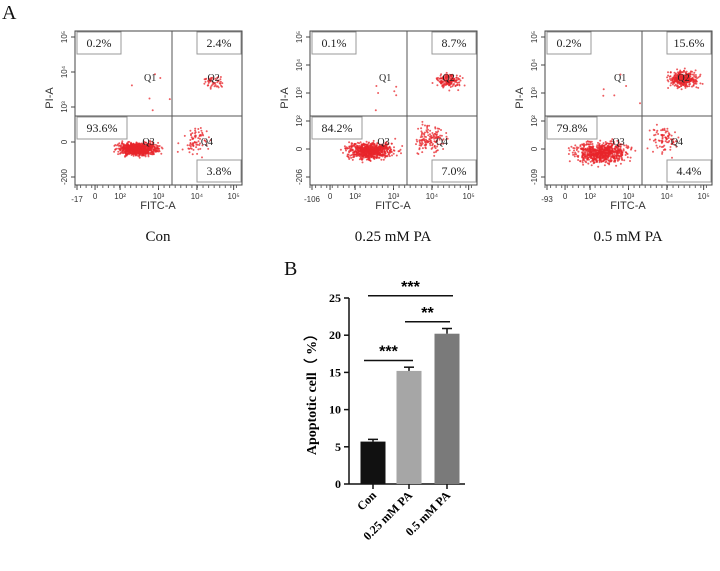 This screenshot has width=720, height=571. What do you see at coordinates (219, 171) in the screenshot?
I see `quadrant-Q4-percent: 3.8%` at bounding box center [219, 171].